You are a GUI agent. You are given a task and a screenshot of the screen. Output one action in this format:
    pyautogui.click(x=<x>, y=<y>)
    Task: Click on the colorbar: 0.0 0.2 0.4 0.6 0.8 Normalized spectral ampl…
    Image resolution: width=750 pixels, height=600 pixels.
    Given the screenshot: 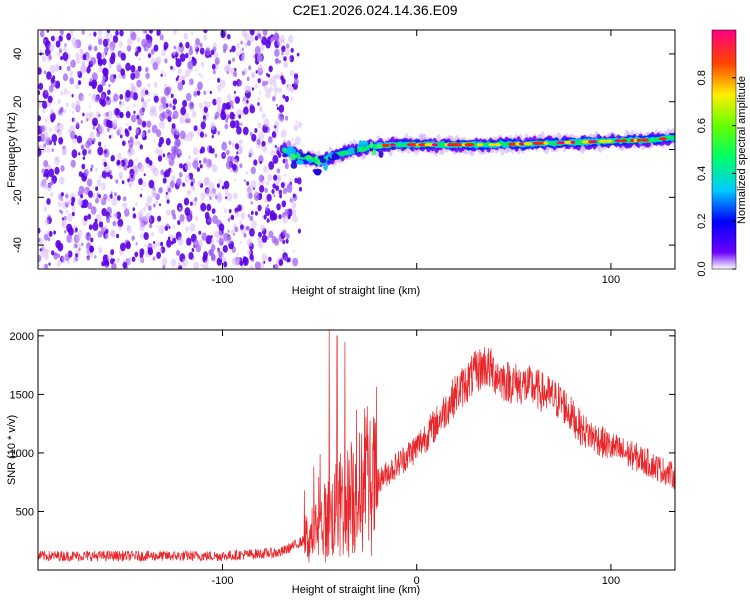 What is the action you would take?
    pyautogui.click(x=722, y=153)
    